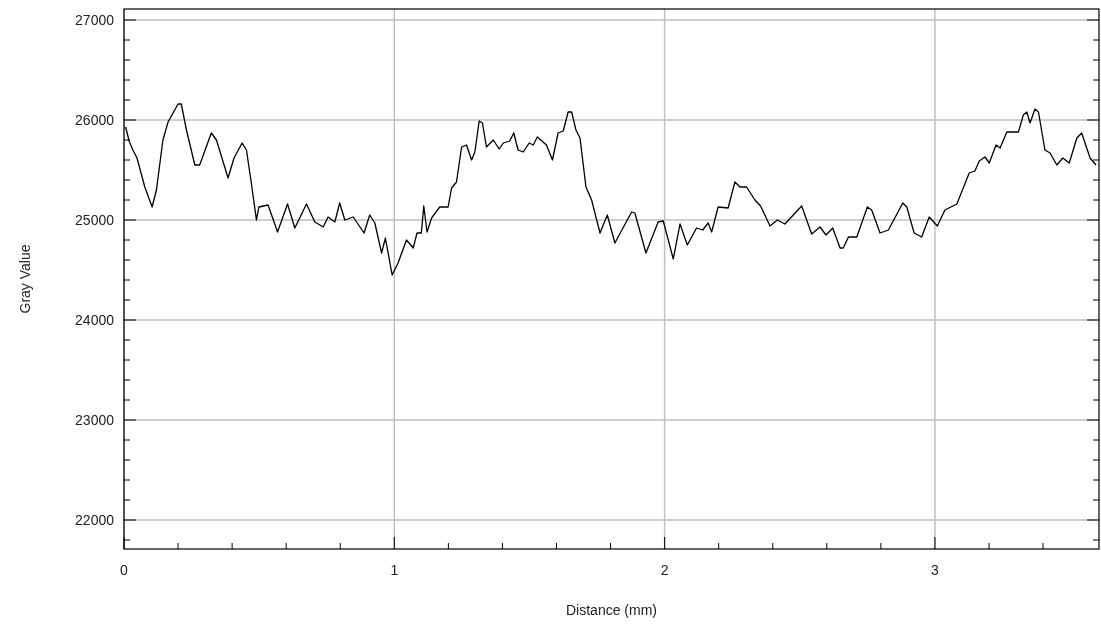 This screenshot has width=1101, height=627. What do you see at coordinates (95, 120) in the screenshot?
I see `y-tick-label: 26000` at bounding box center [95, 120].